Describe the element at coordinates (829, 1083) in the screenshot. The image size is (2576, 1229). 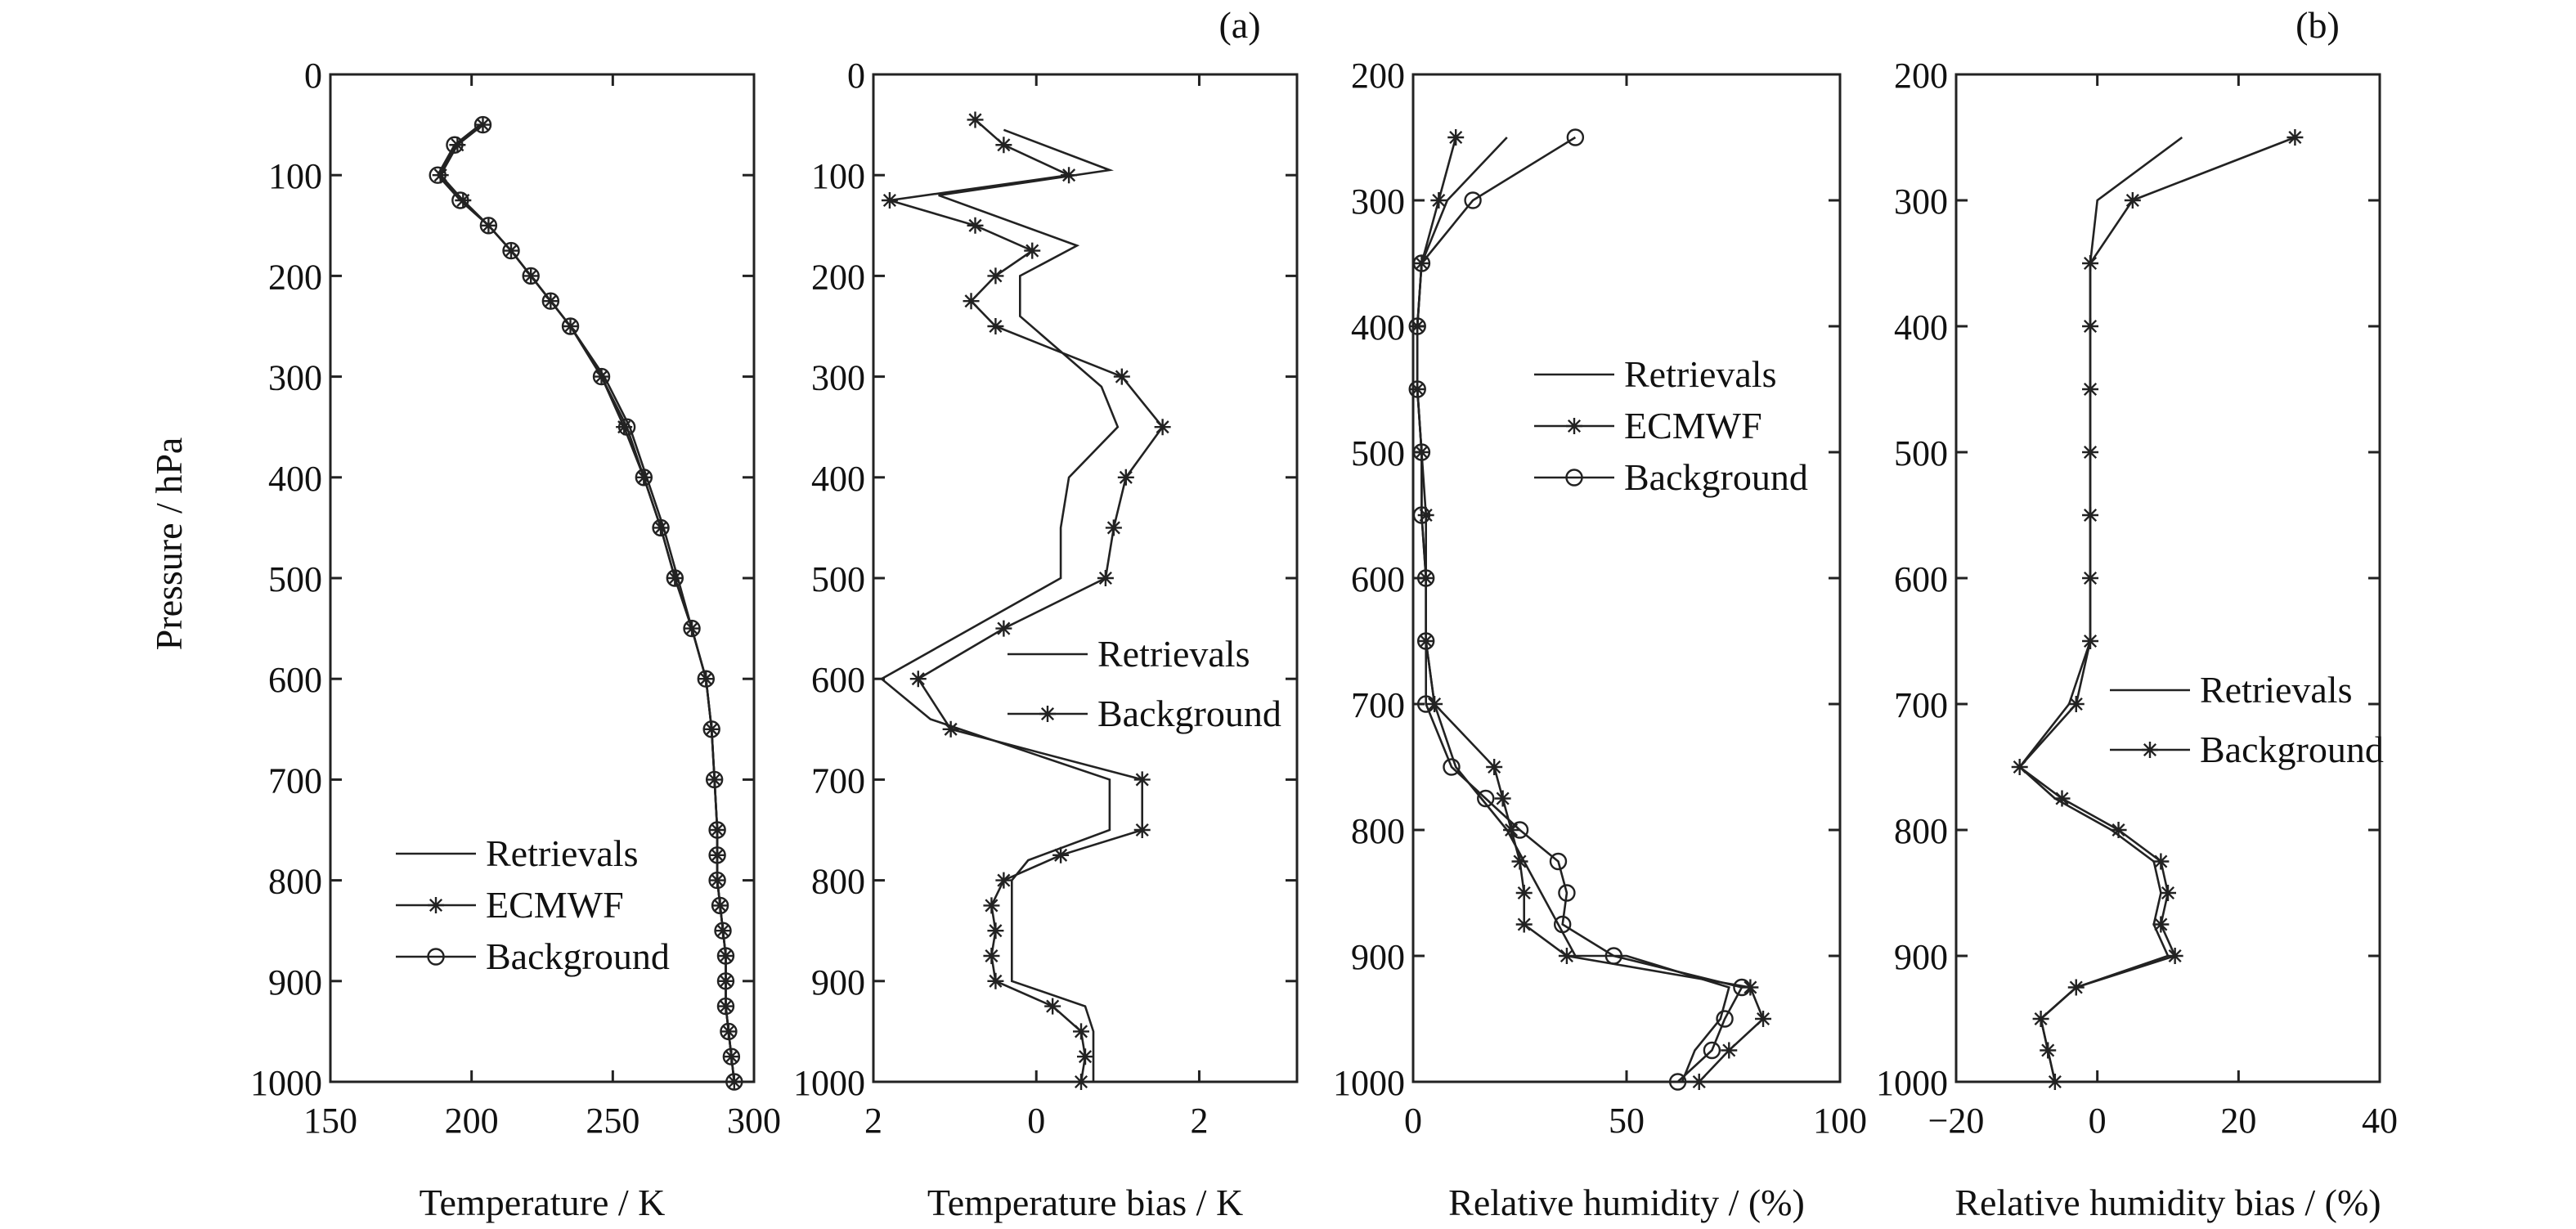
I see `y-tick-label: 1000` at that location.